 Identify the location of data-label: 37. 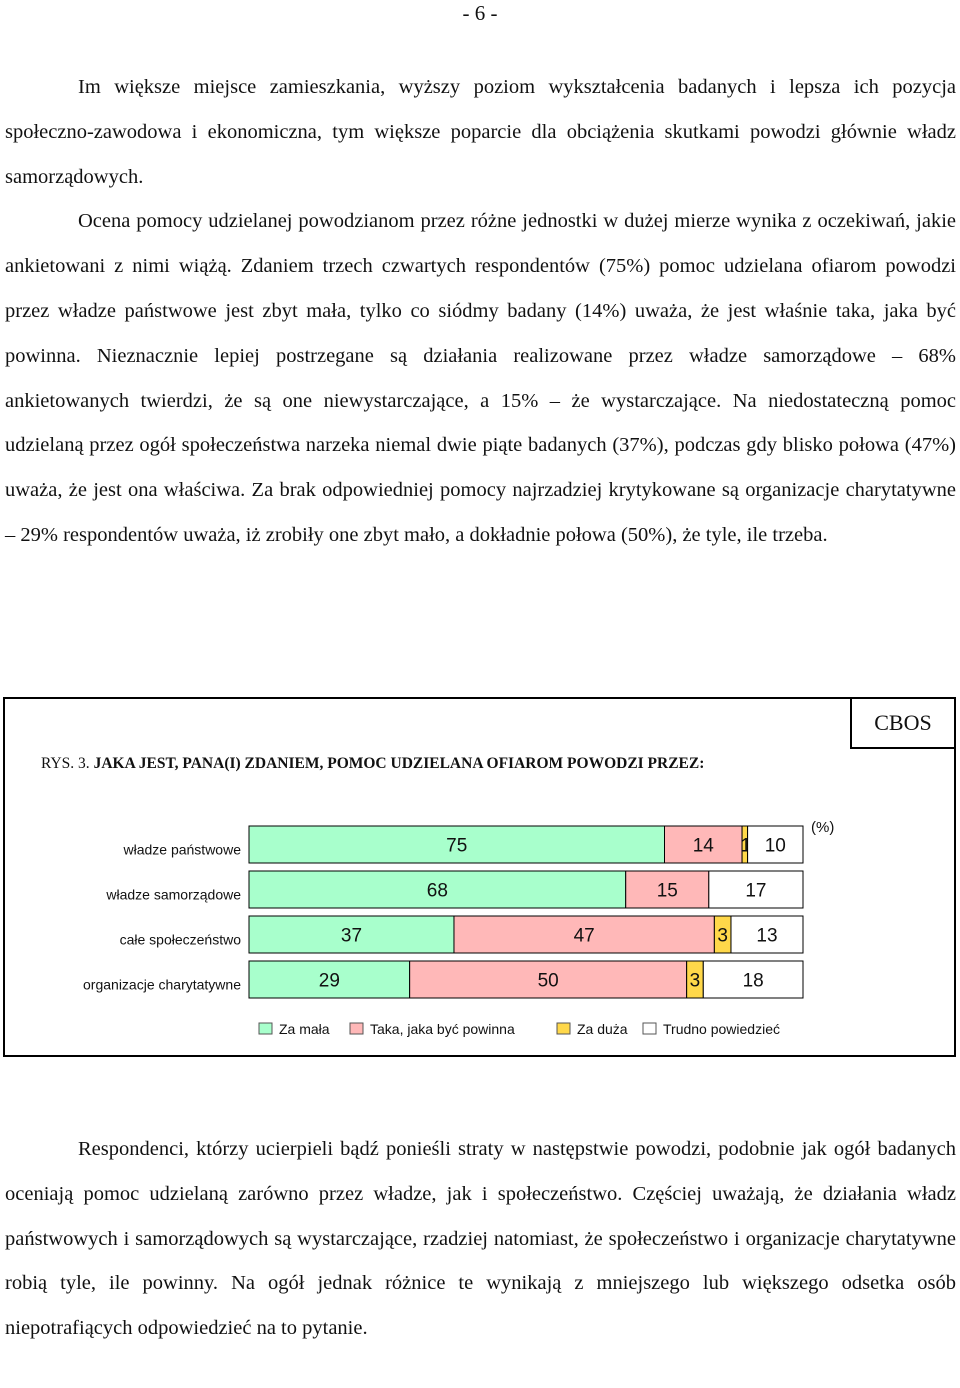
(351, 936).